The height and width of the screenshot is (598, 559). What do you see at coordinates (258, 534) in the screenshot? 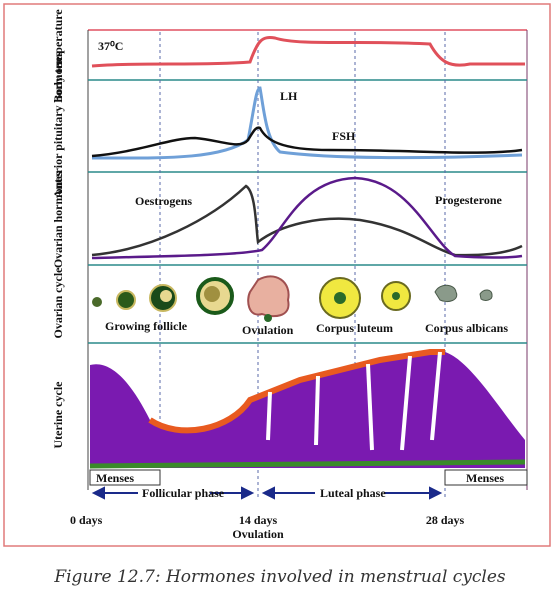
I see `day-label: Ovulation` at bounding box center [258, 534].